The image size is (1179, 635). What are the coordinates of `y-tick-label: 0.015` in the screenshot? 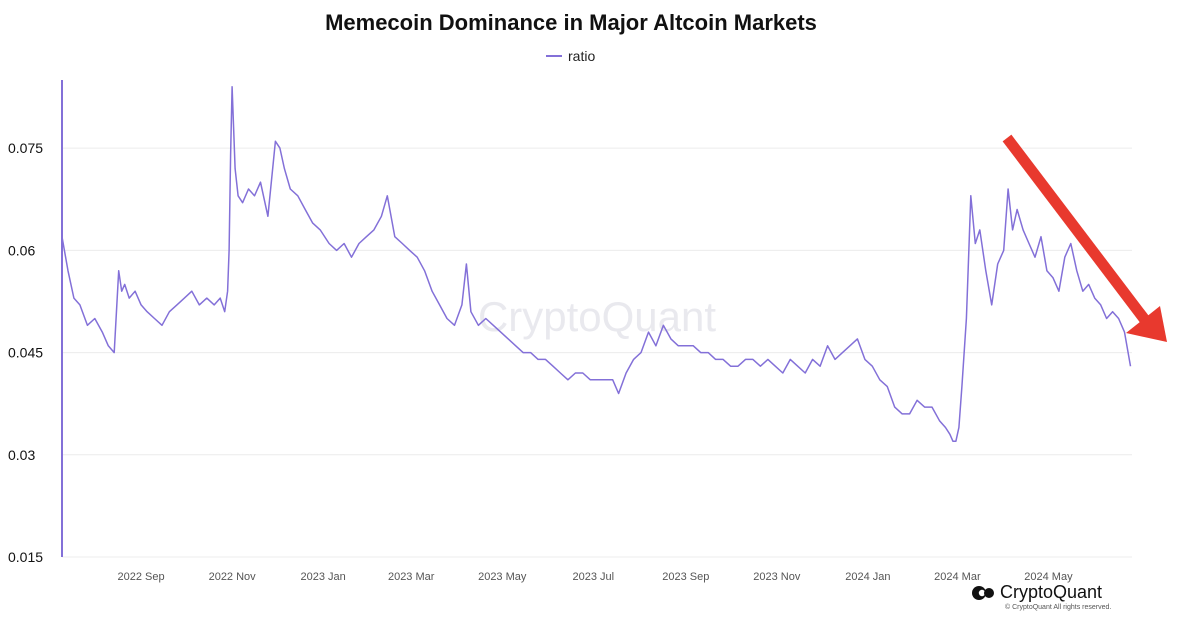 It's located at (25, 557).